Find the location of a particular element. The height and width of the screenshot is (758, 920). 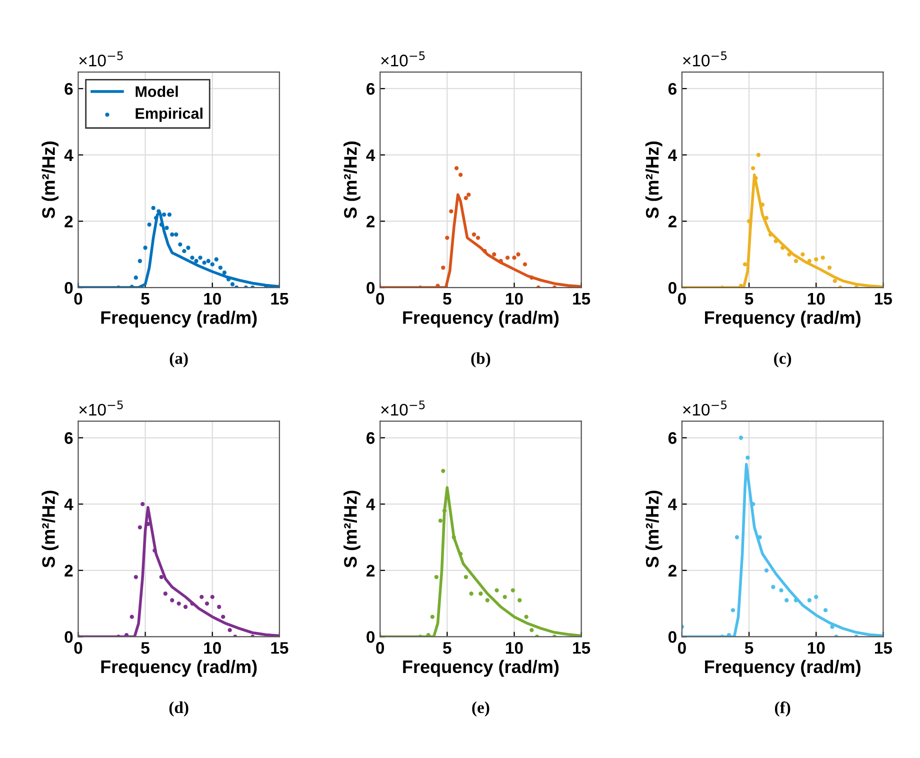

text: (a) is located at coordinates (179, 360).